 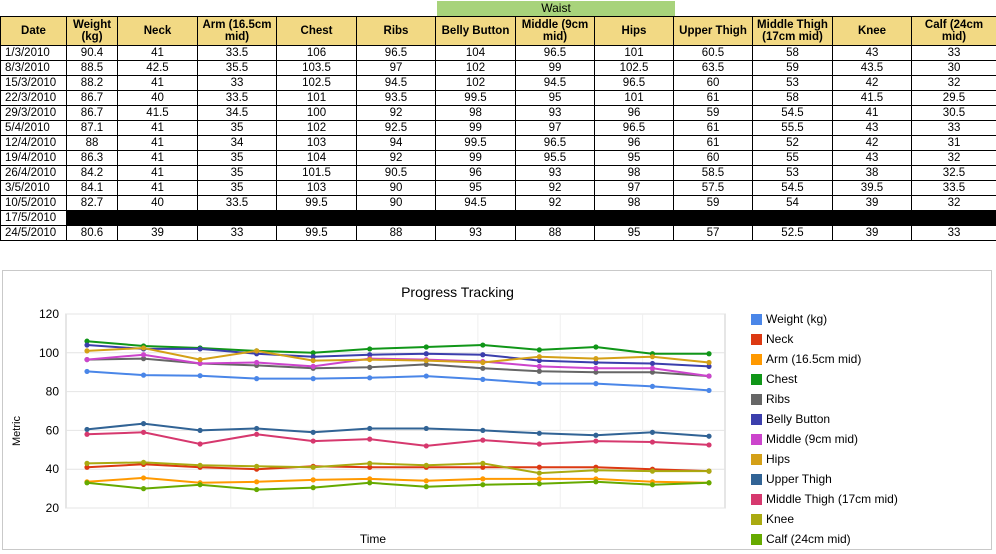 What do you see at coordinates (92, 68) in the screenshot?
I see `table-cell: 88.5` at bounding box center [92, 68].